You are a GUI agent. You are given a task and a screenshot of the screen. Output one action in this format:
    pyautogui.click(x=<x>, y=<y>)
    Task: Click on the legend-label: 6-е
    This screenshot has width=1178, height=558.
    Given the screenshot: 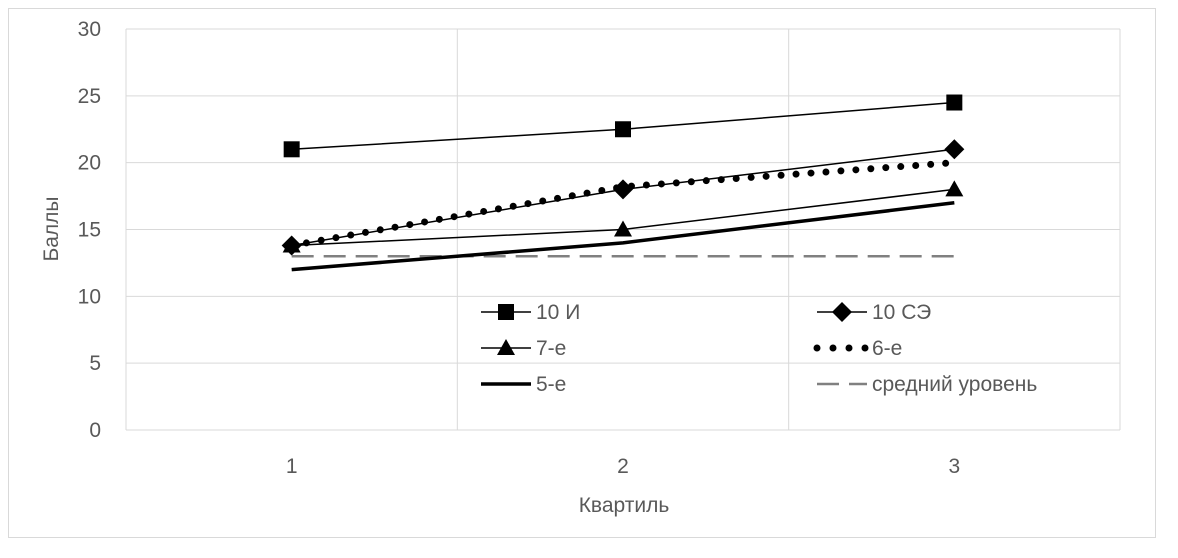 What is the action you would take?
    pyautogui.click(x=887, y=348)
    